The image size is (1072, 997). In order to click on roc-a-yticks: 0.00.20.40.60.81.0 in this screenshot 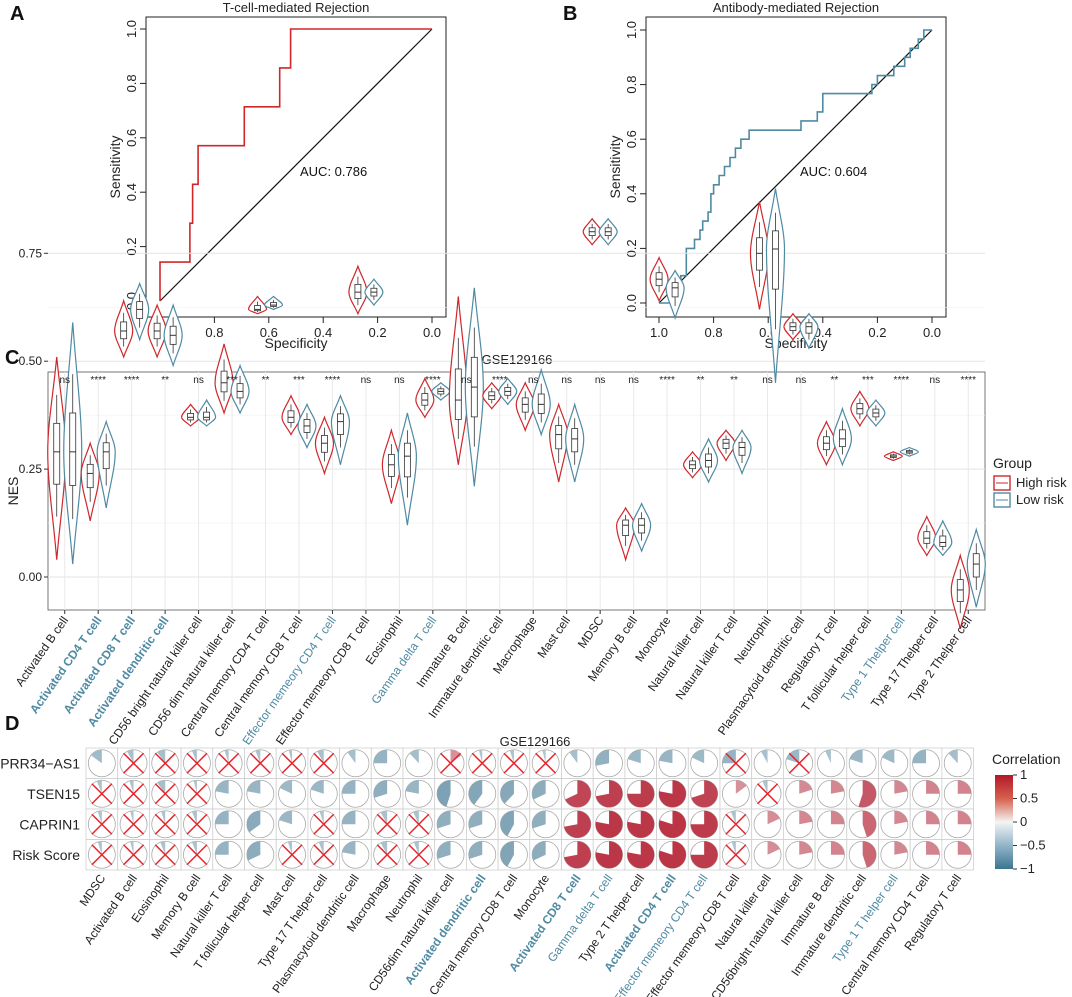, I will do `click(135, 165)`.